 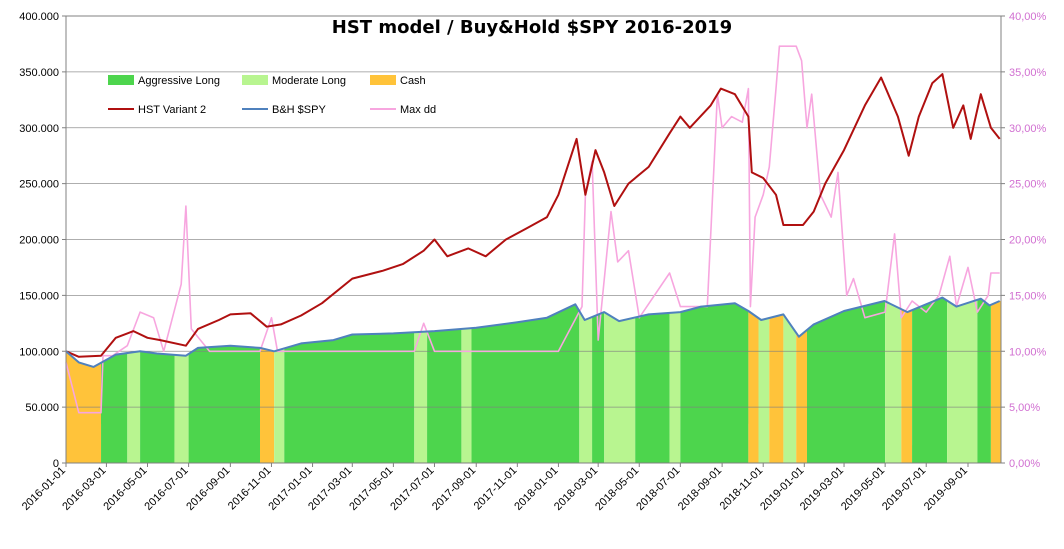 What do you see at coordinates (1028, 17) in the screenshot?
I see `y-right-tick-label-8: 40,00%` at bounding box center [1028, 17].